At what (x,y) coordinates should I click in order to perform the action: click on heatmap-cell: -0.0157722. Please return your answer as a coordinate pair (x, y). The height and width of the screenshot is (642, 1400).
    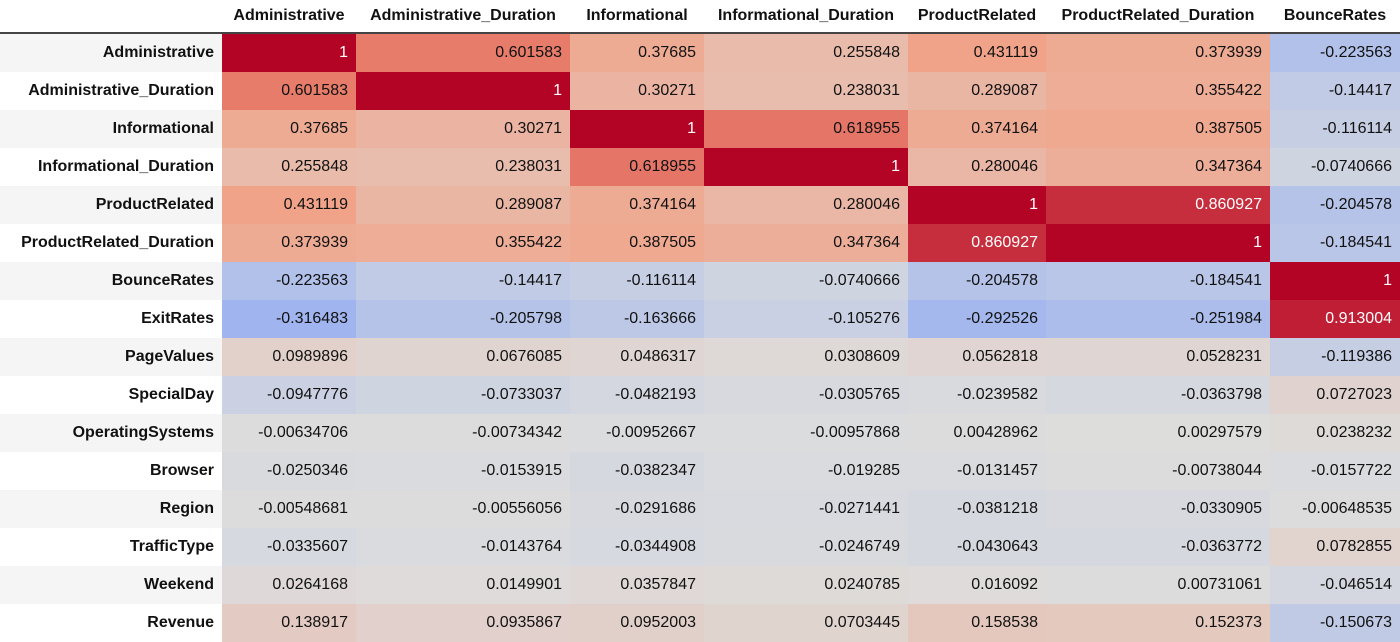
    Looking at the image, I should click on (1335, 471).